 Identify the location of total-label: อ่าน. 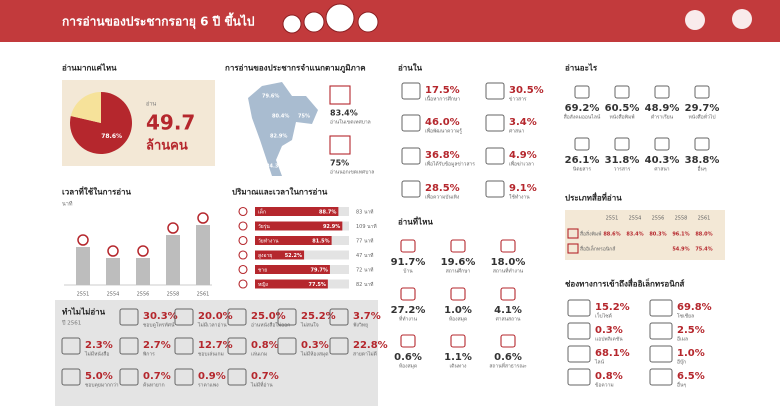
(151, 105).